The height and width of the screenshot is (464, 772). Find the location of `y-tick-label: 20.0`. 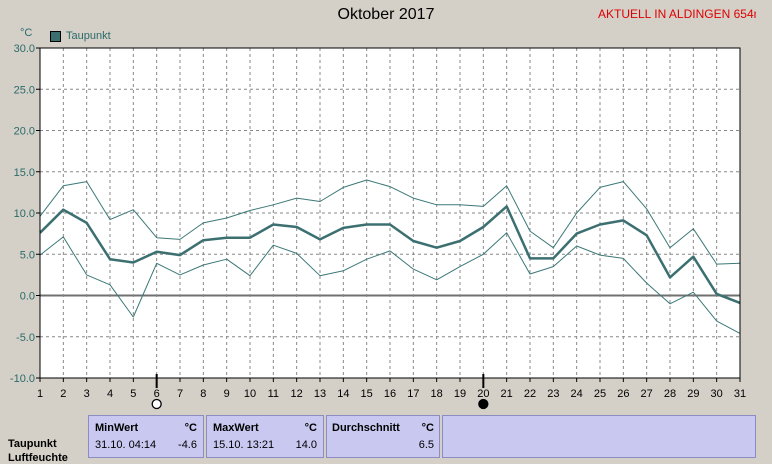

y-tick-label: 20.0 is located at coordinates (24, 132).